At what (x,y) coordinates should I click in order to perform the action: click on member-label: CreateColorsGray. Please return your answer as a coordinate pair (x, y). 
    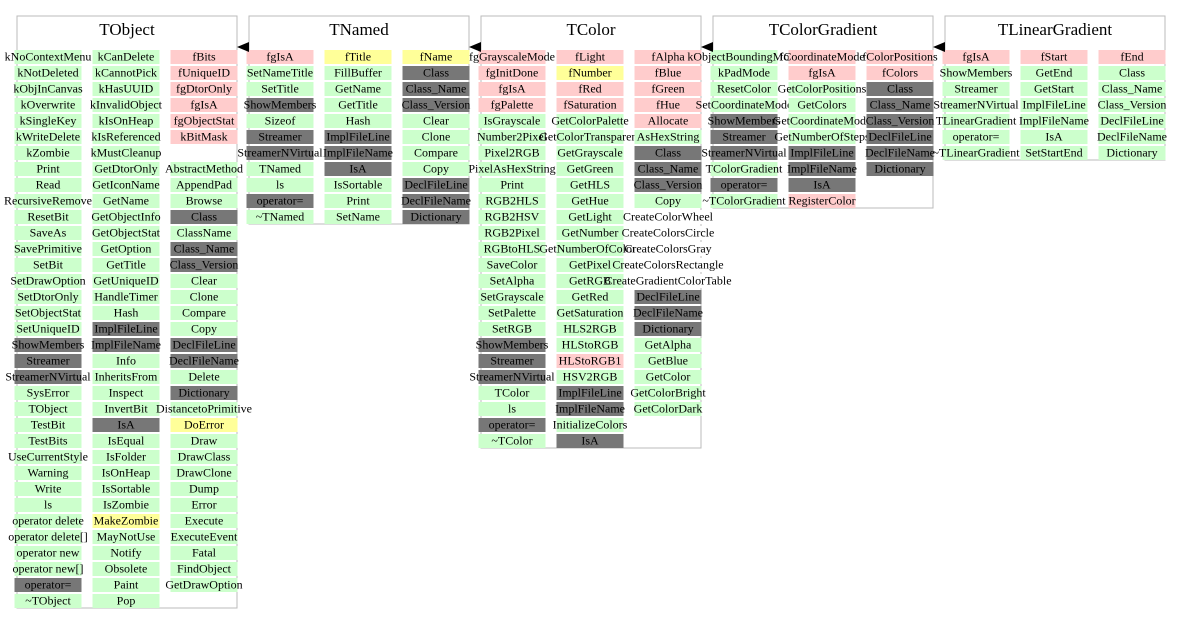
    Looking at the image, I should click on (667, 248).